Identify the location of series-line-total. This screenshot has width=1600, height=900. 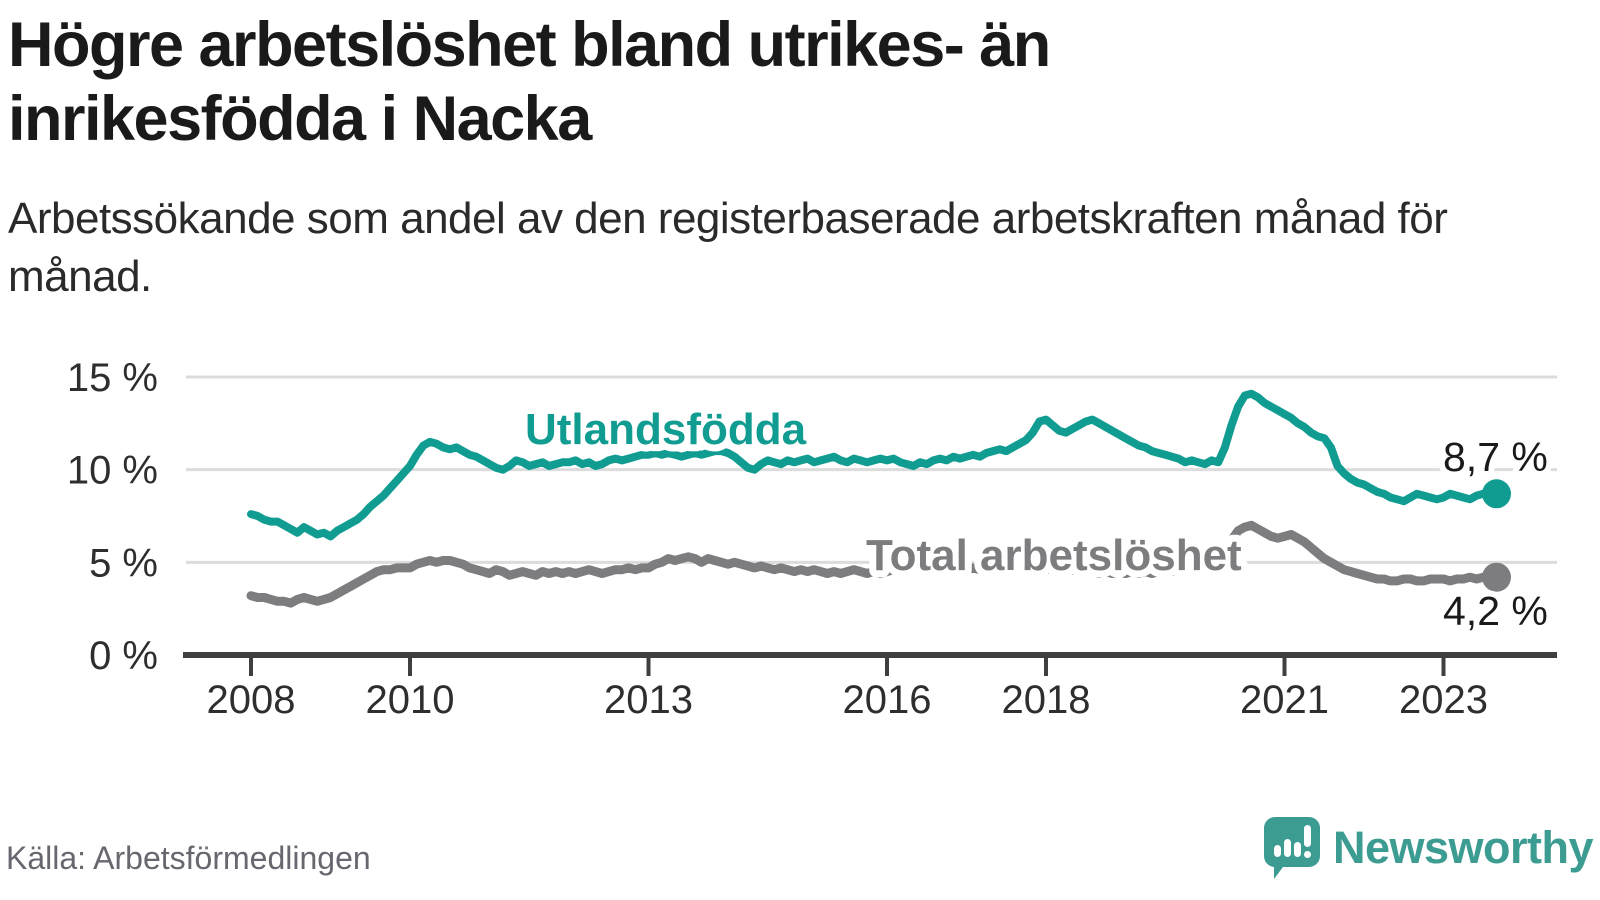
(873, 564).